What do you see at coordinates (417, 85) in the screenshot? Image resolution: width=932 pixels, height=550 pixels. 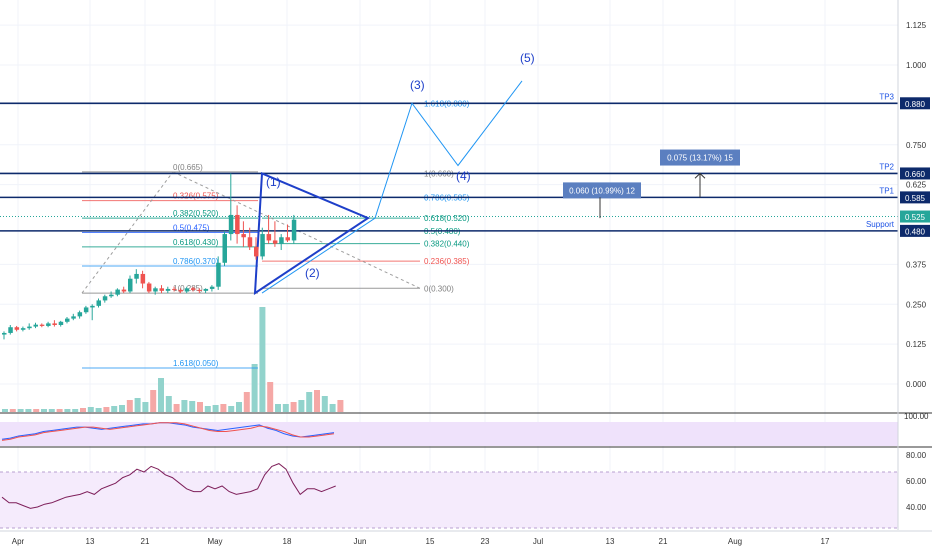 I see `wave-label: (3)` at bounding box center [417, 85].